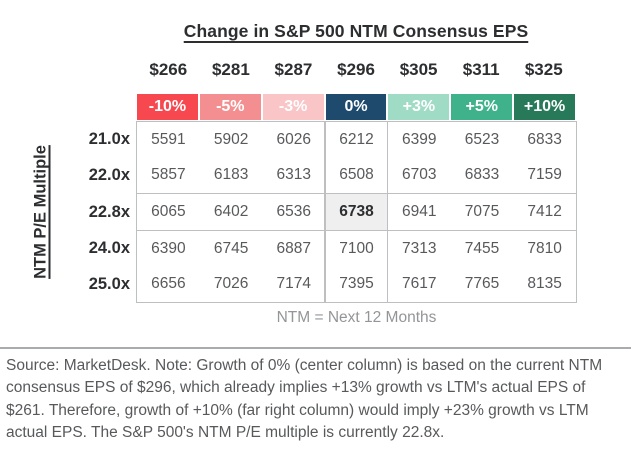 The width and height of the screenshot is (631, 467). What do you see at coordinates (419, 211) in the screenshot?
I see `table-cell: 6941` at bounding box center [419, 211].